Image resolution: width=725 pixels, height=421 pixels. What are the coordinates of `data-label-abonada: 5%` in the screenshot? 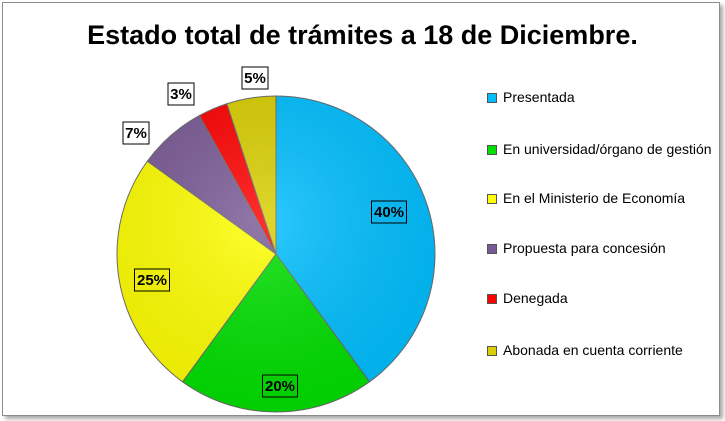 It's located at (255, 78).